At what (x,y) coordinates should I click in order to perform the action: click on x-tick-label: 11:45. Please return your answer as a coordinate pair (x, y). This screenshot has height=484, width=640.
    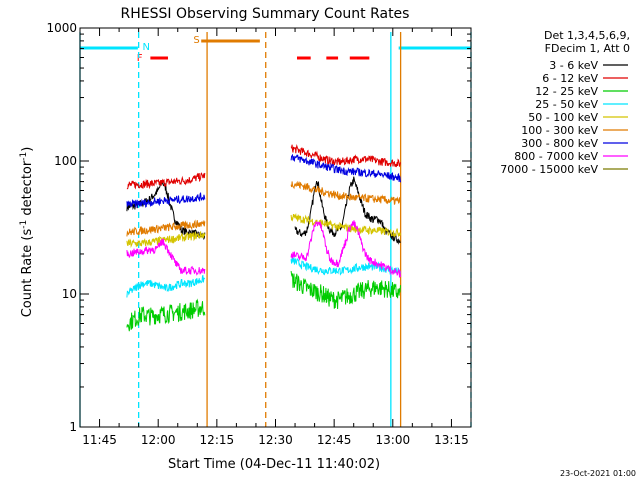
    Looking at the image, I should click on (99, 440).